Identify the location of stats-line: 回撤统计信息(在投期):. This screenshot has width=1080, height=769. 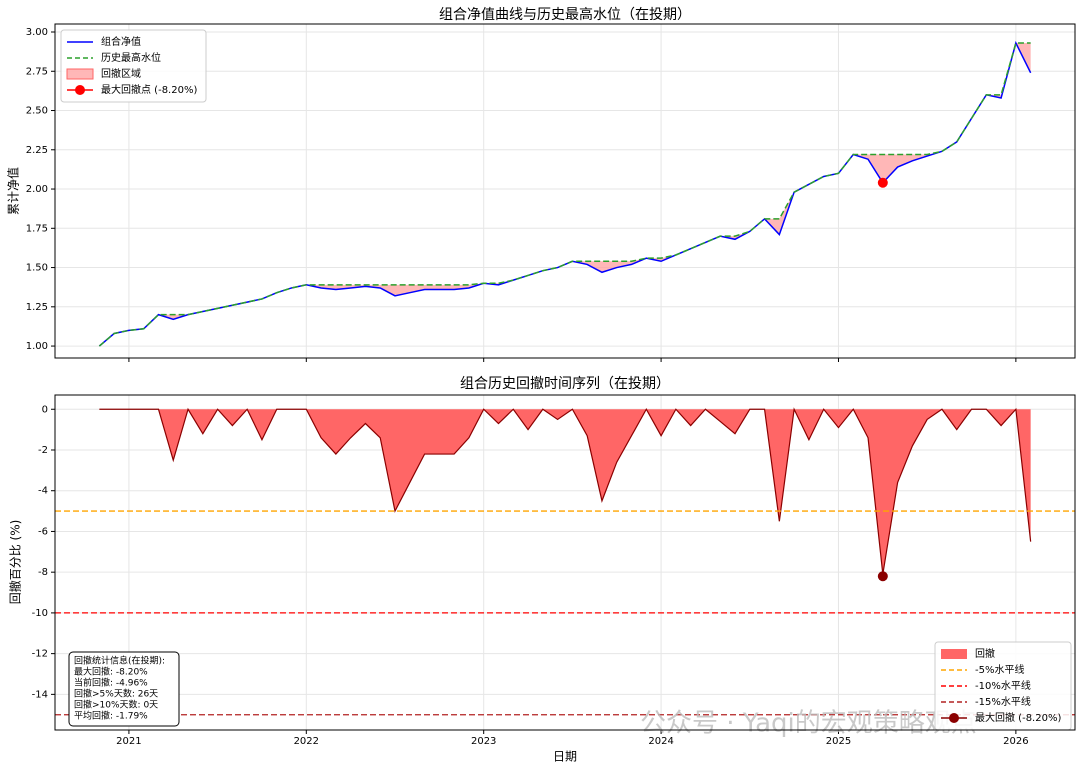
(119, 661).